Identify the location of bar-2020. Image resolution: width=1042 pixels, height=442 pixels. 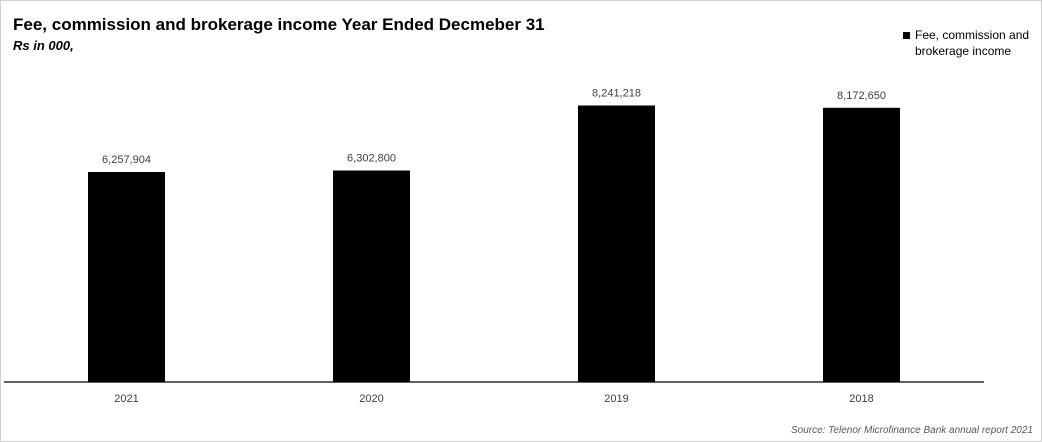
(371, 276).